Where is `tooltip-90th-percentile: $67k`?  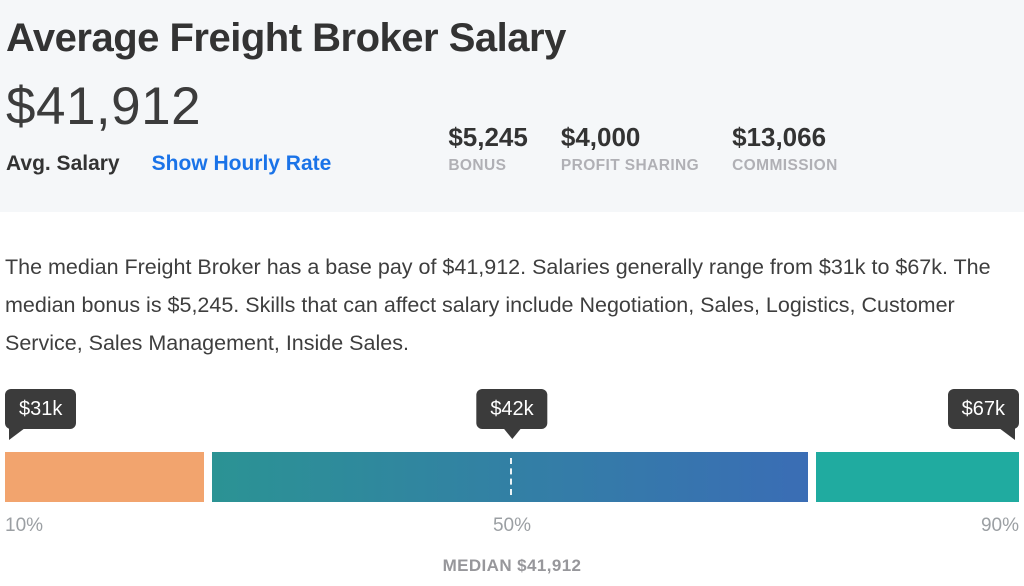
tooltip-90th-percentile: $67k is located at coordinates (983, 414).